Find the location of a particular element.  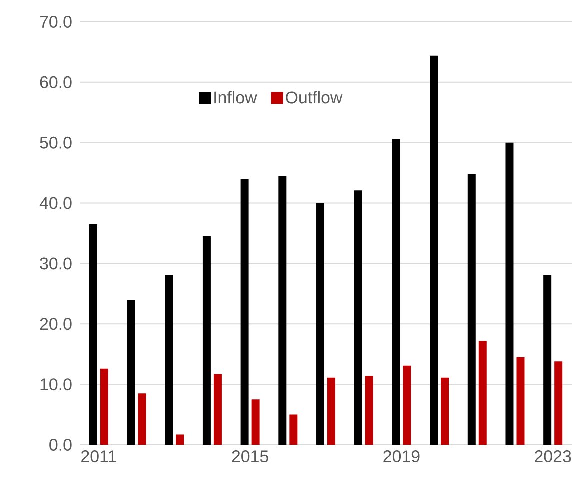

legend-label: Outflow is located at coordinates (314, 97).